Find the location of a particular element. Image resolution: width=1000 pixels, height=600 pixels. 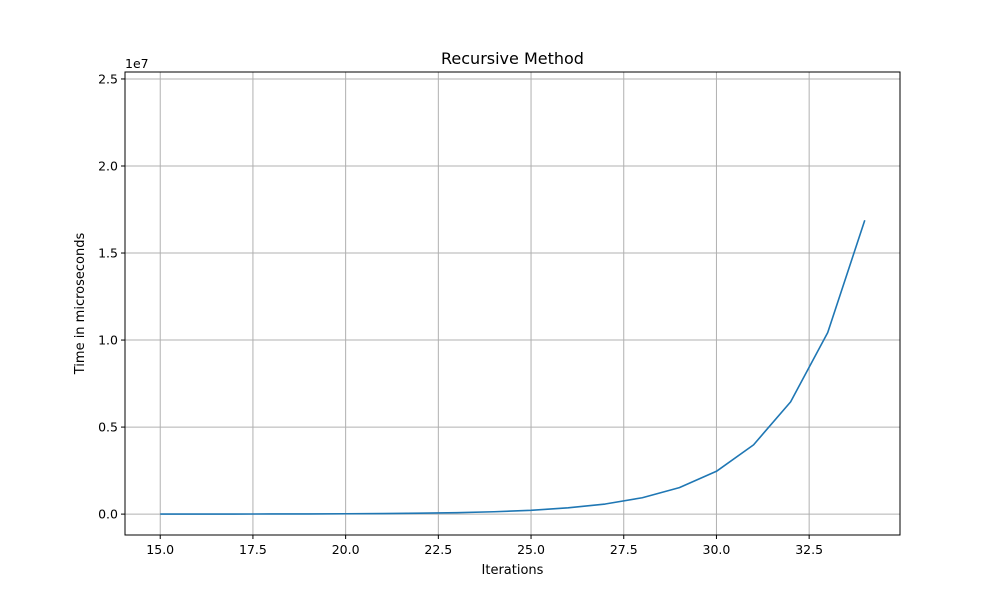

x-tick-label: 22.5 is located at coordinates (438, 549).